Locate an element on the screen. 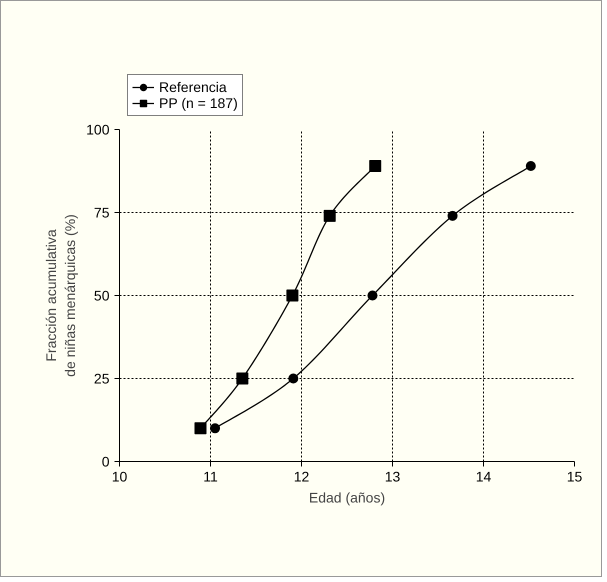  x-tick-label: 13 is located at coordinates (392, 476).